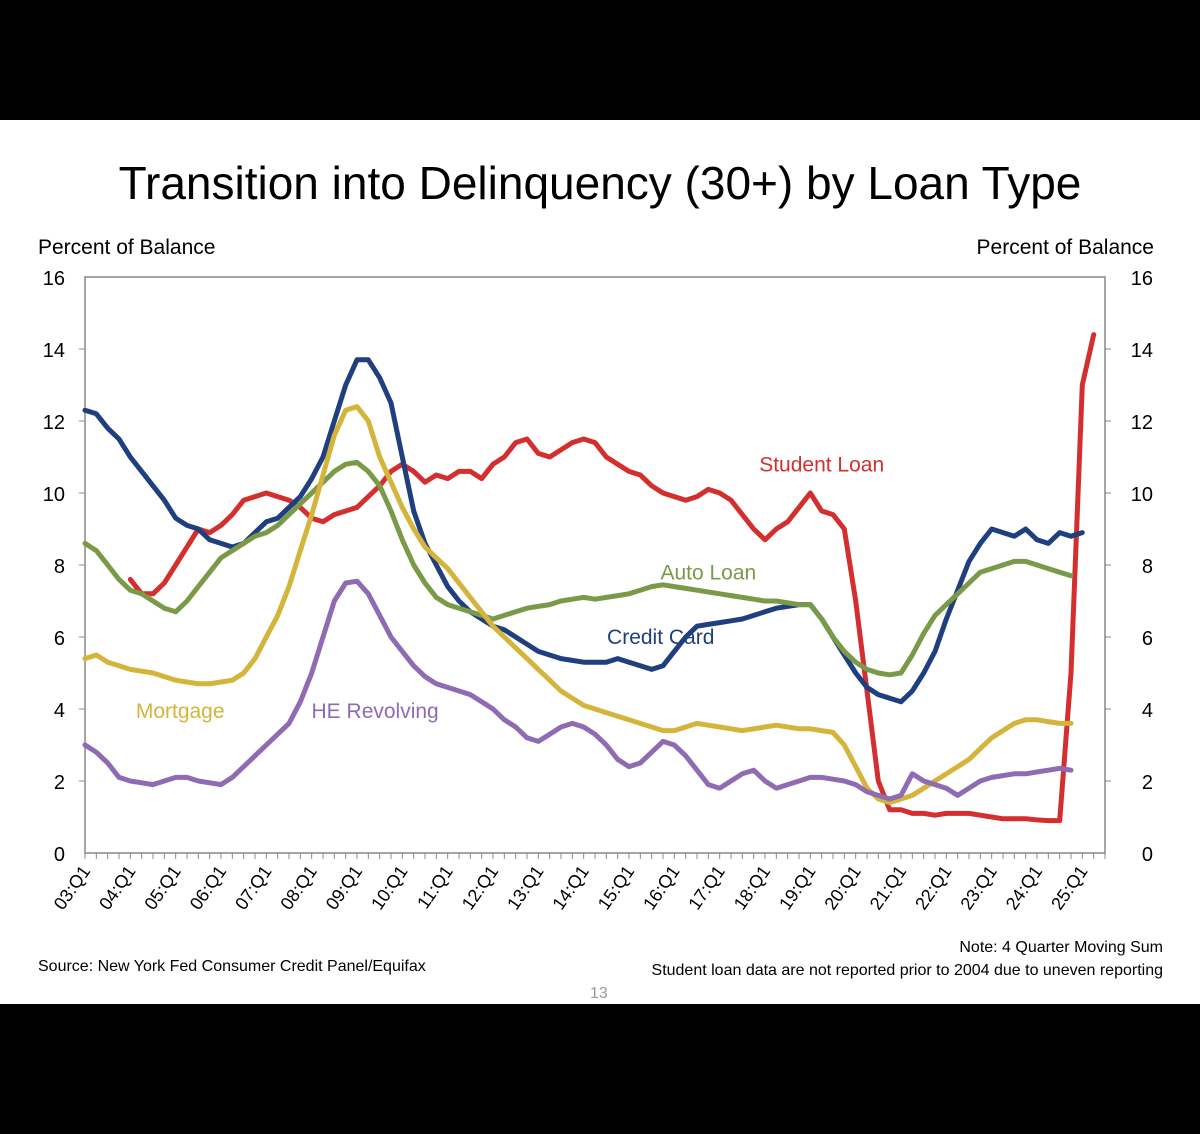  I want to click on x-tick-label: 09:Q1, so click(344, 888).